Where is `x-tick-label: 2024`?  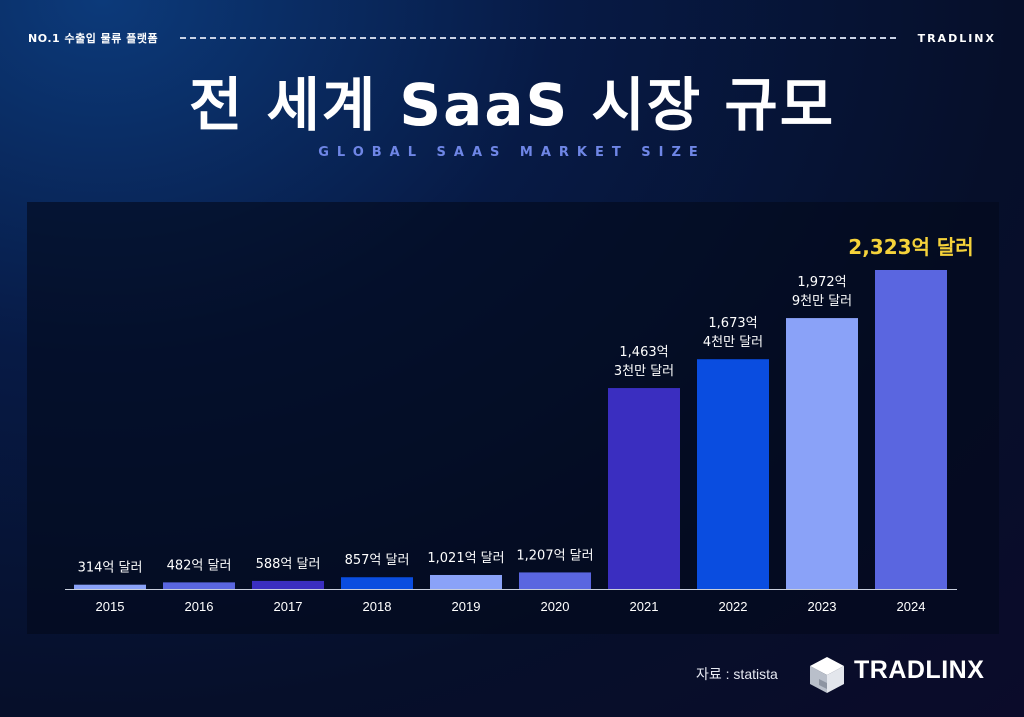 x-tick-label: 2024 is located at coordinates (911, 606).